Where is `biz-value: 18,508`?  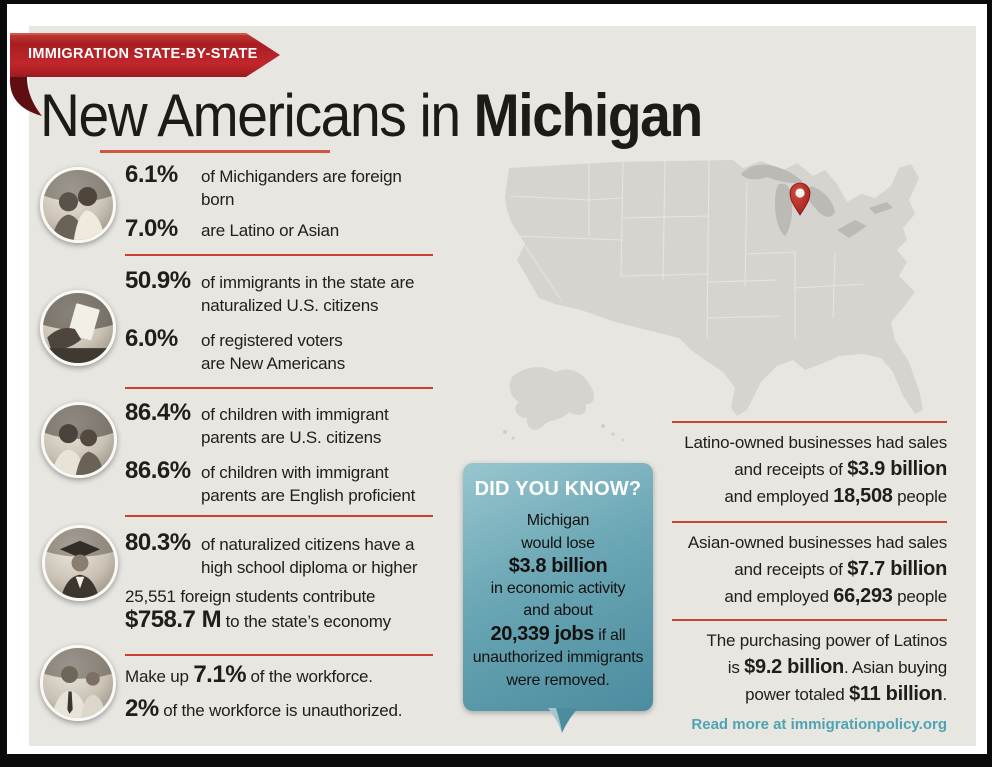 biz-value: 18,508 is located at coordinates (863, 496).